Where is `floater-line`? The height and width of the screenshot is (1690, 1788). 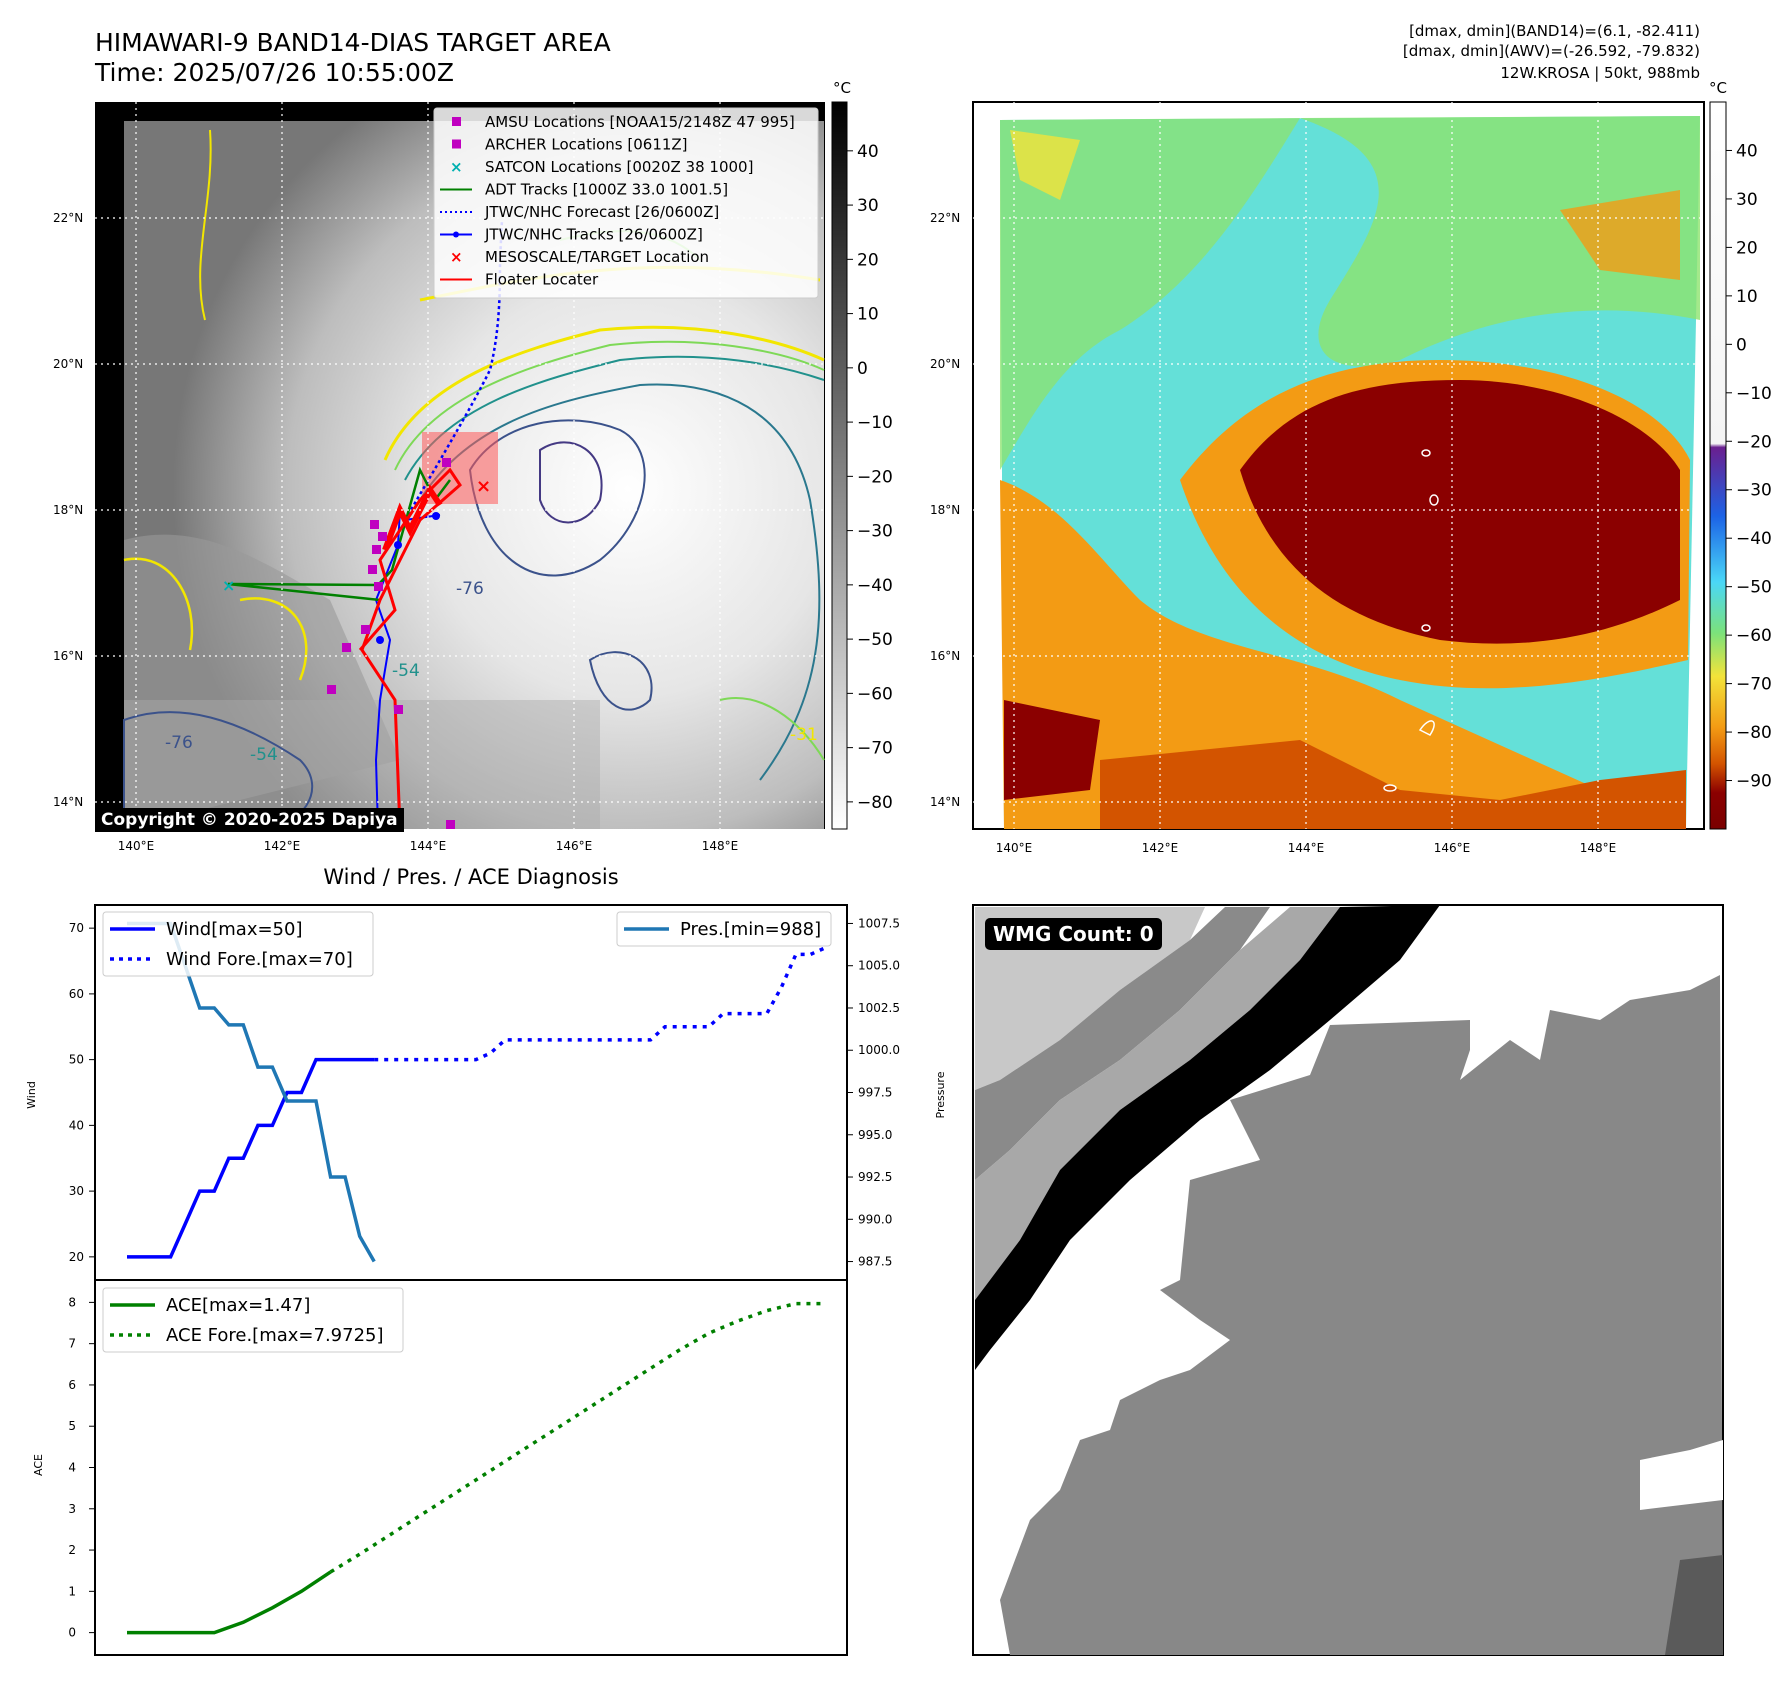
floater-line is located at coordinates (410, 648).